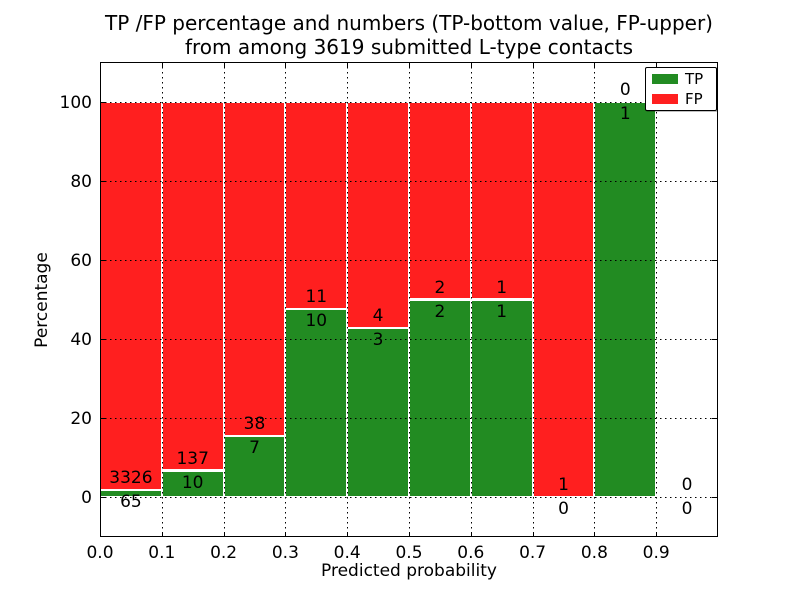 This screenshot has width=800, height=600. What do you see at coordinates (285, 553) in the screenshot?
I see `x-tick-label: 0.3` at bounding box center [285, 553].